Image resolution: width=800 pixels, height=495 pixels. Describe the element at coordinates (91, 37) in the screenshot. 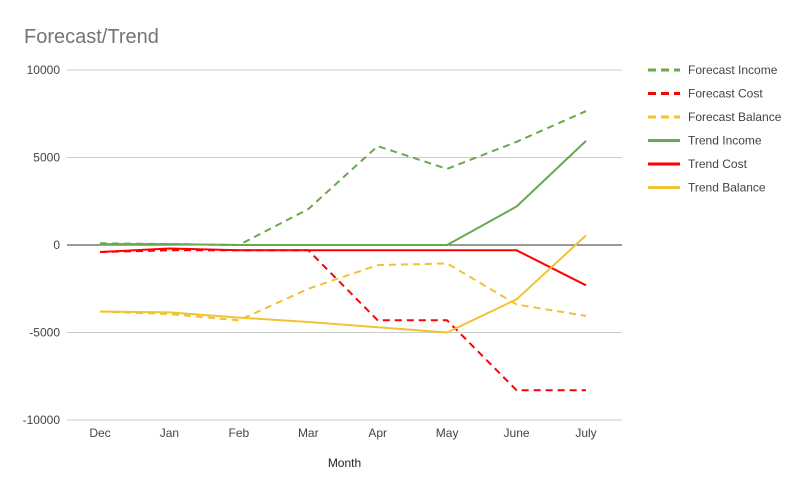

I see `chart-title: Forecast/Trend` at that location.